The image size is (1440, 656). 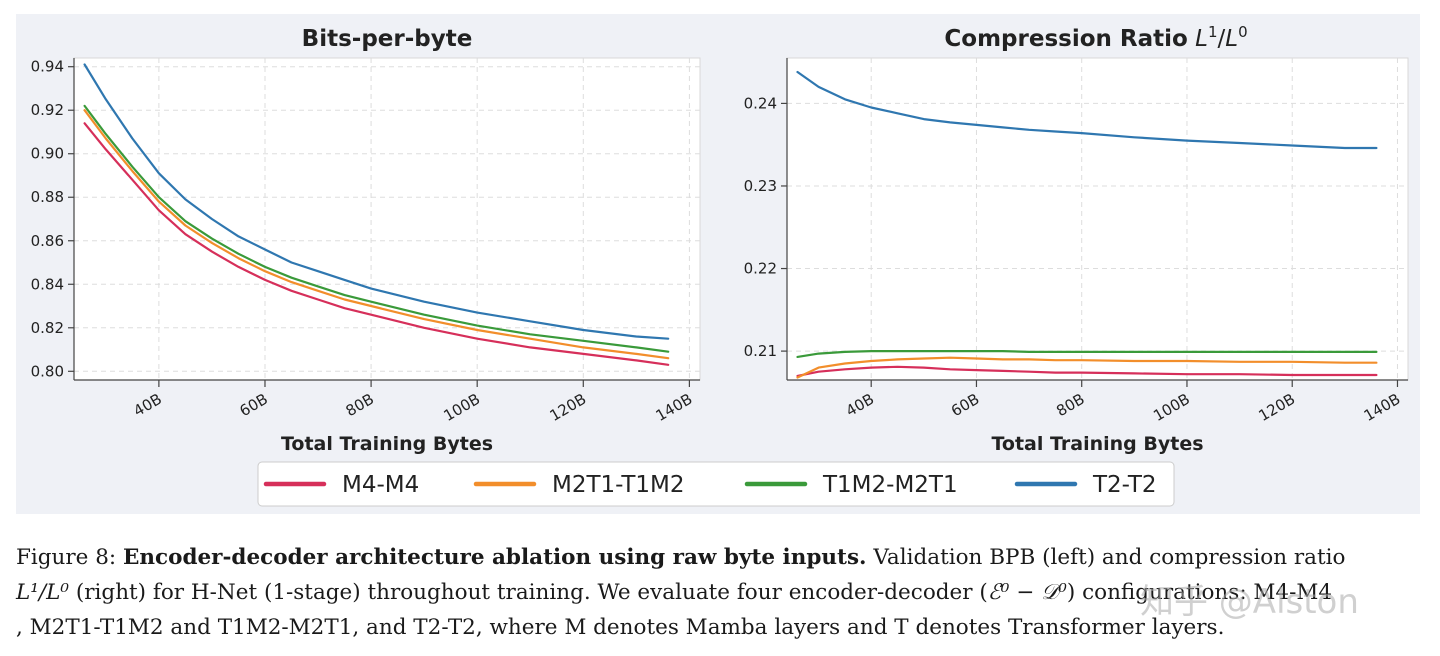 I want to click on y-tick-label: 0.82, so click(x=47, y=328).